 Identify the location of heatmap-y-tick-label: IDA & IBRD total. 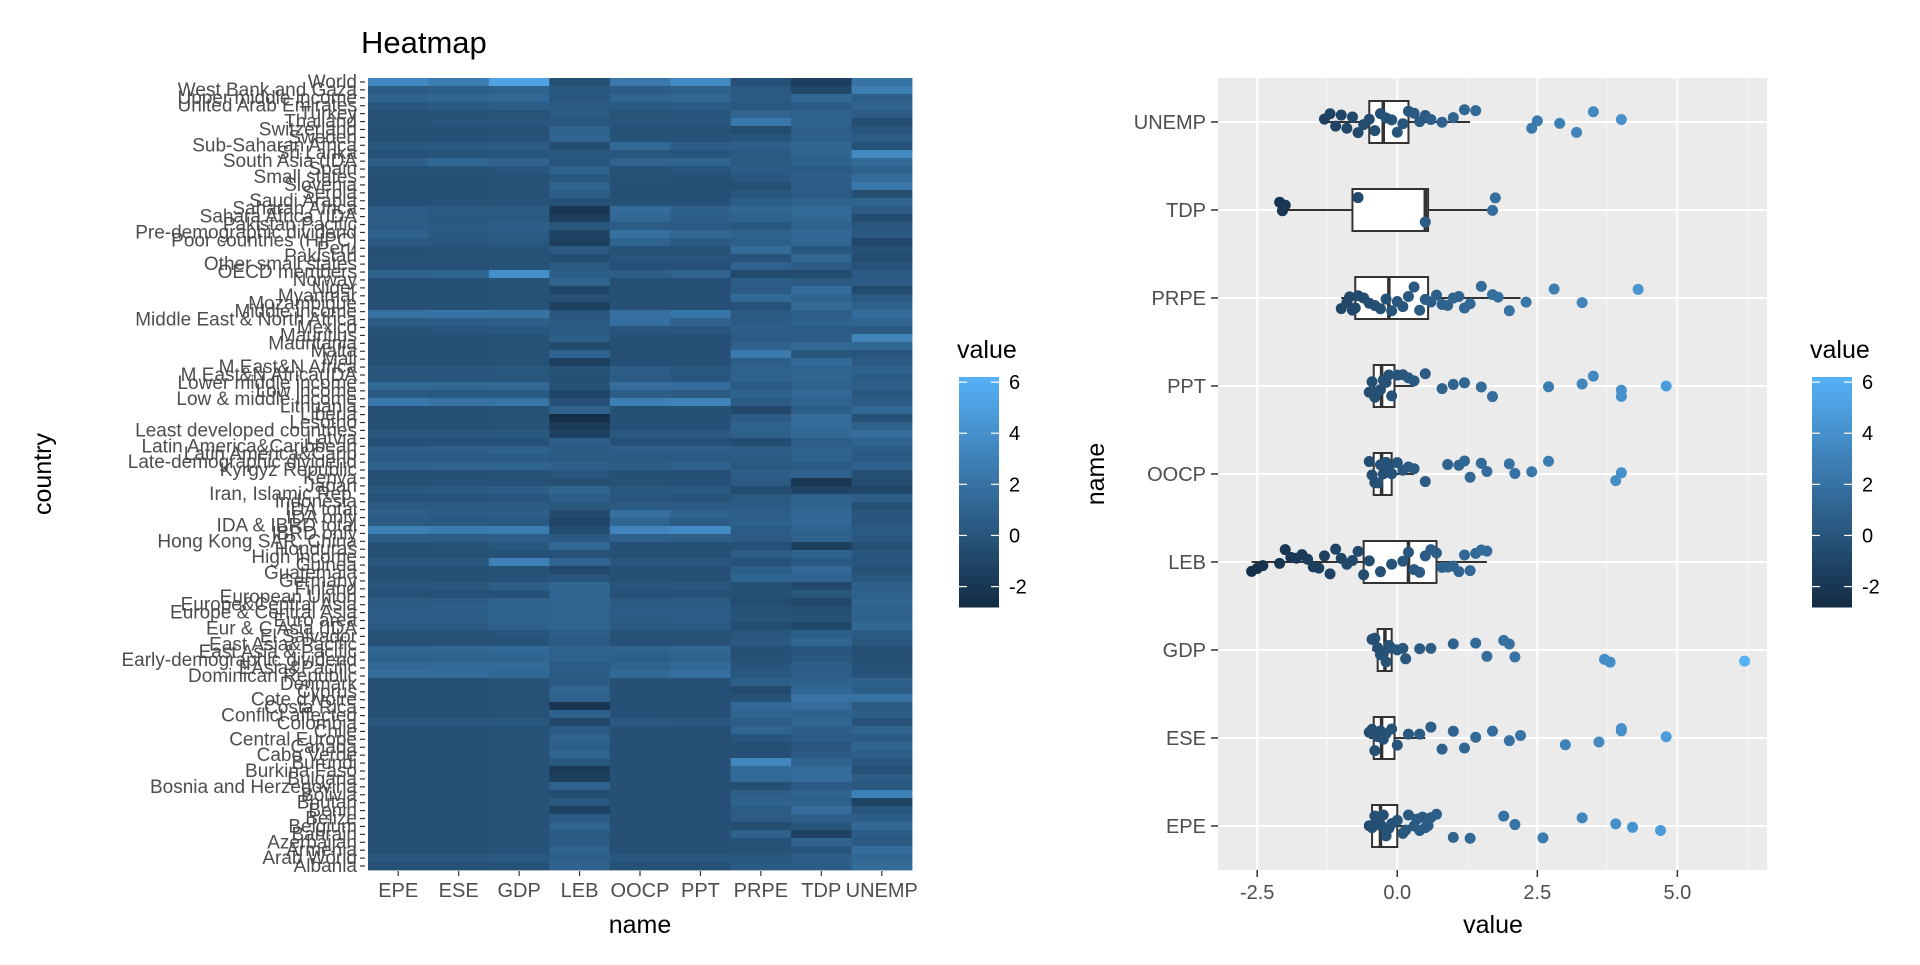
(287, 525).